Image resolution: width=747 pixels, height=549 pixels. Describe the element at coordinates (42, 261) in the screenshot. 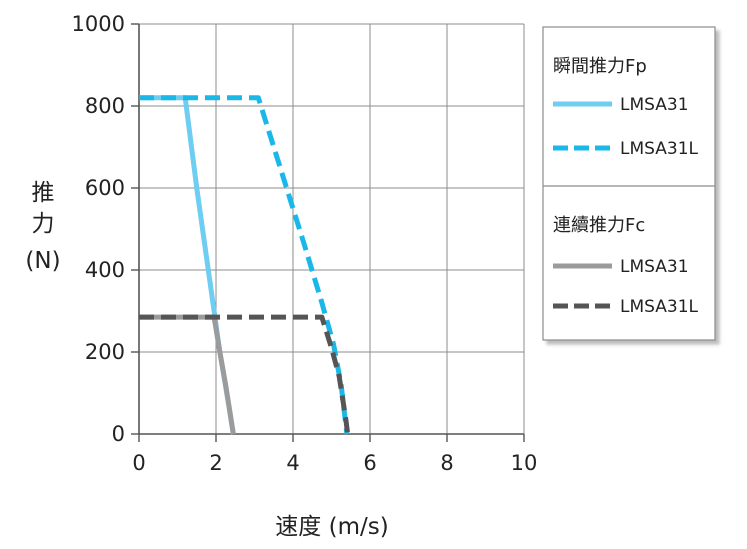

I see `y-axis-title-line-3: (N)` at that location.